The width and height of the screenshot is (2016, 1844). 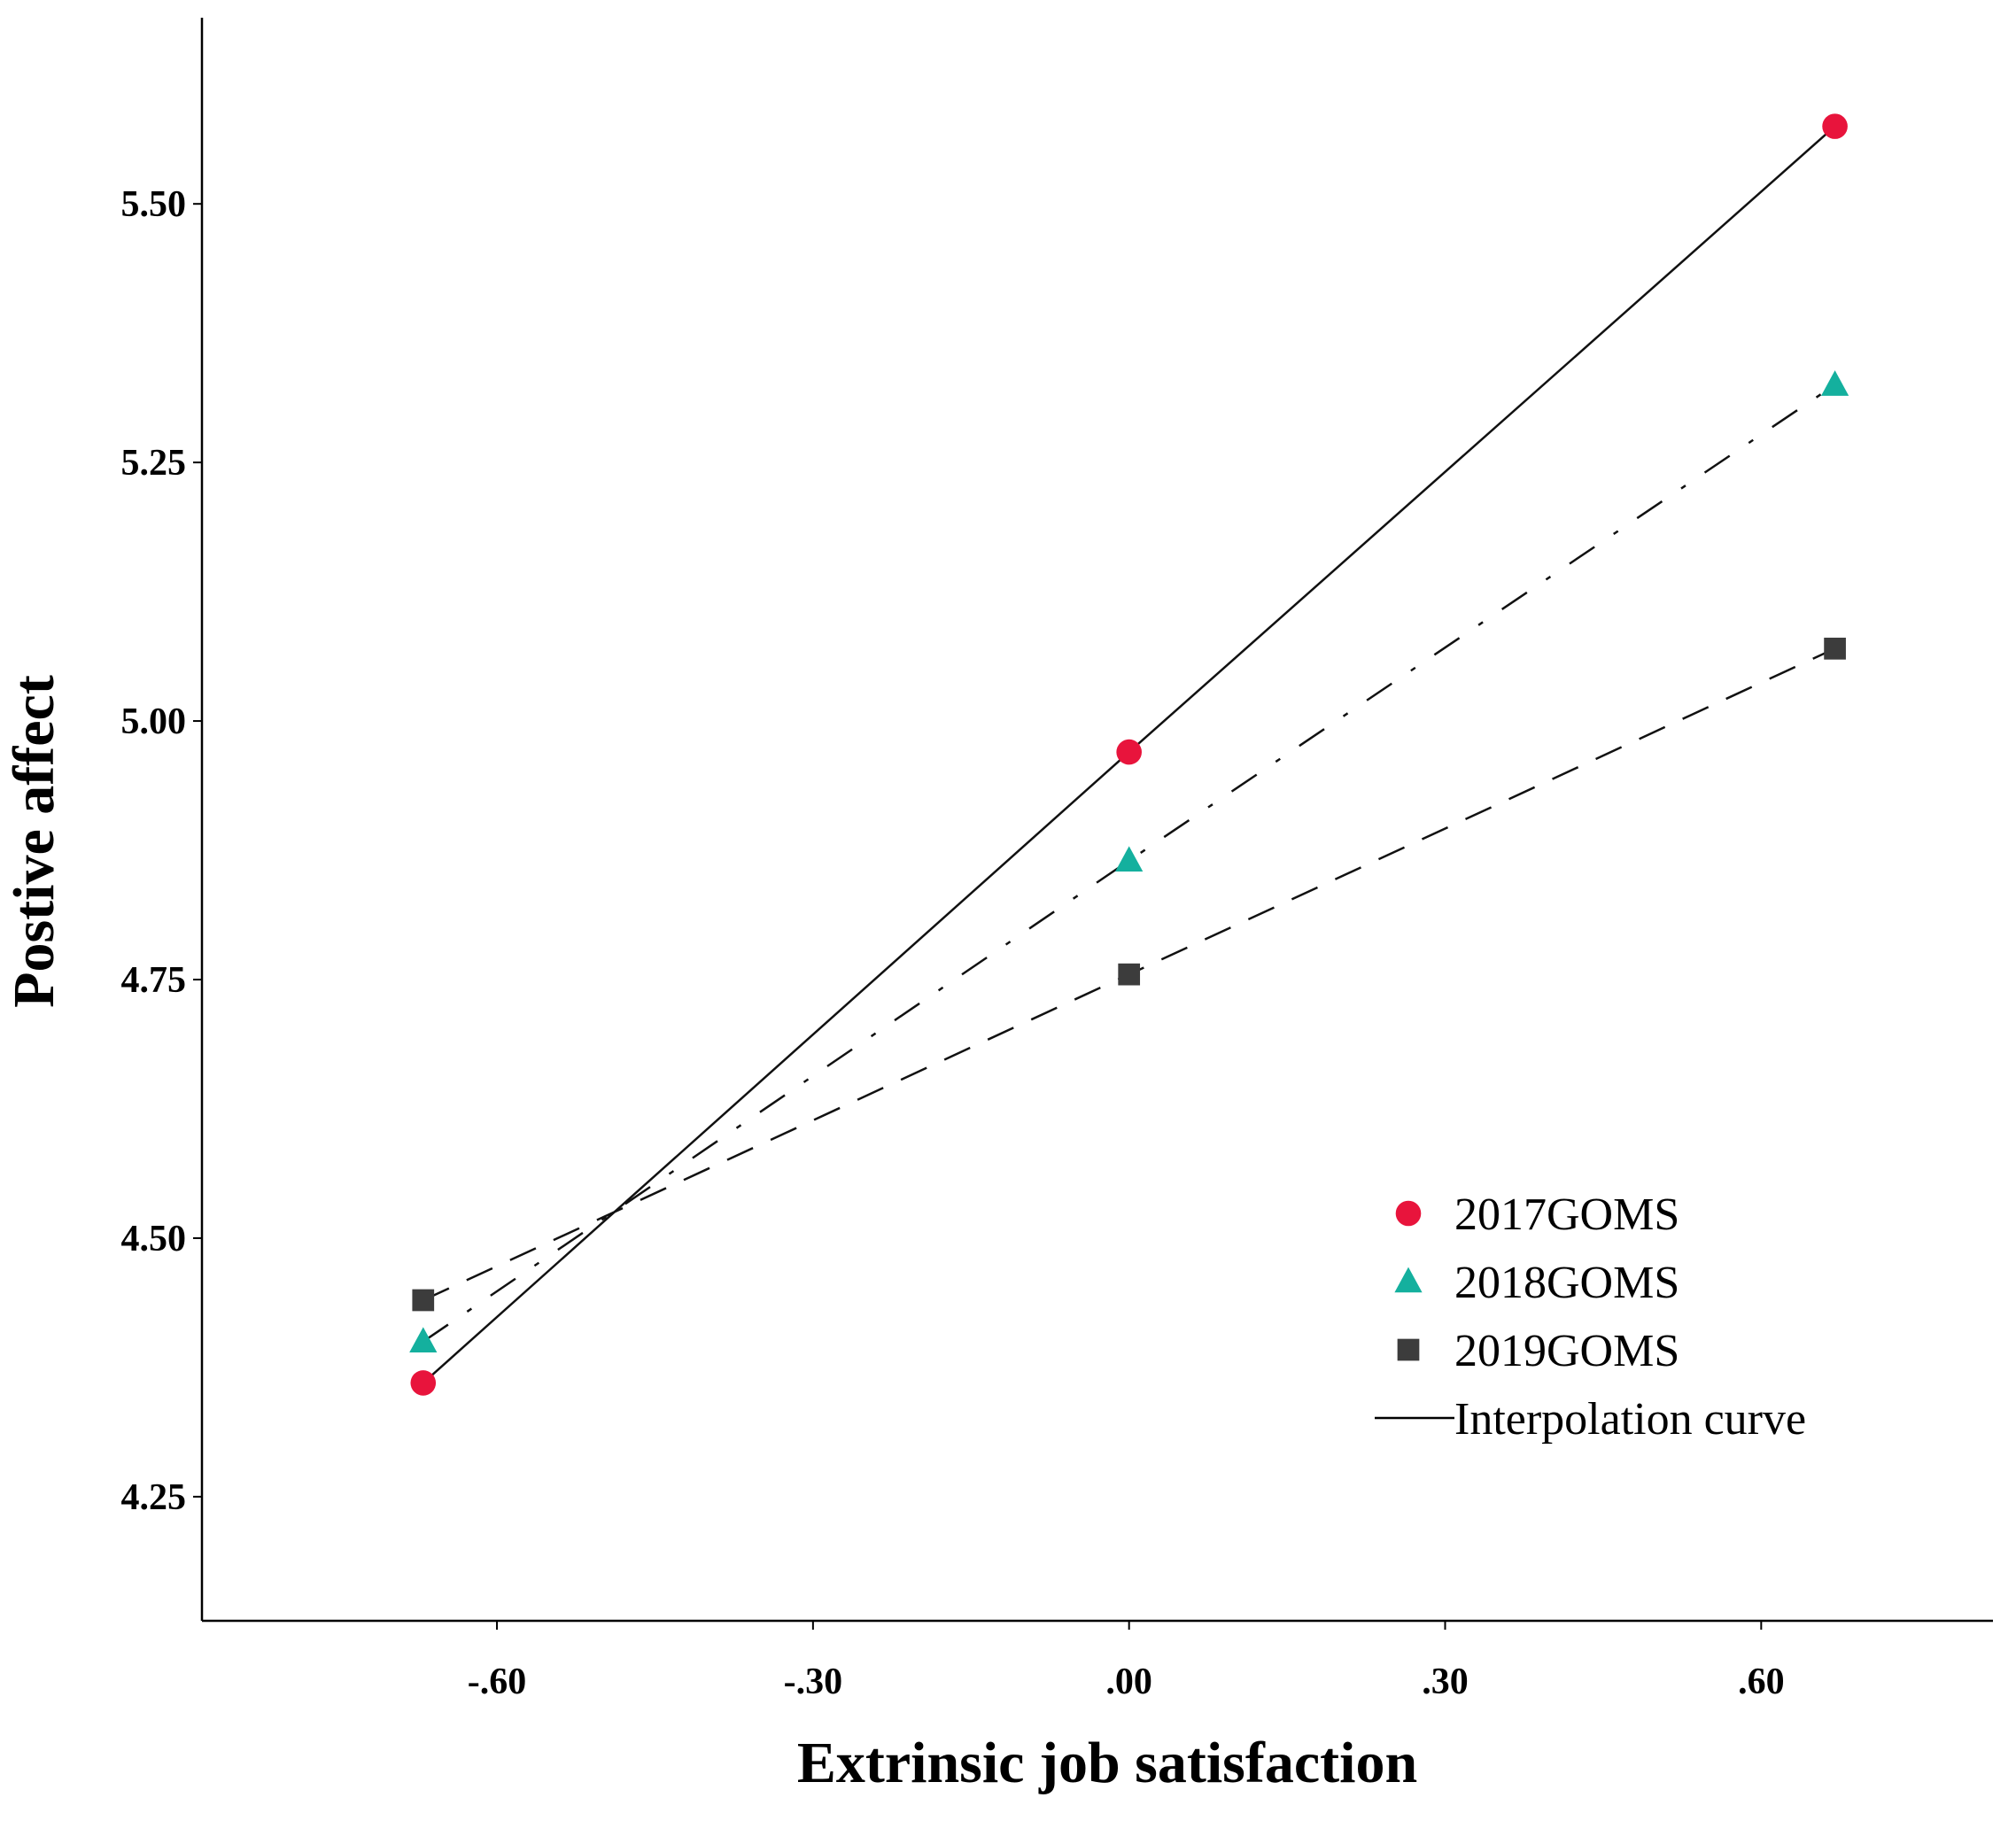 I want to click on y-tick-label: 5.25, so click(x=154, y=464).